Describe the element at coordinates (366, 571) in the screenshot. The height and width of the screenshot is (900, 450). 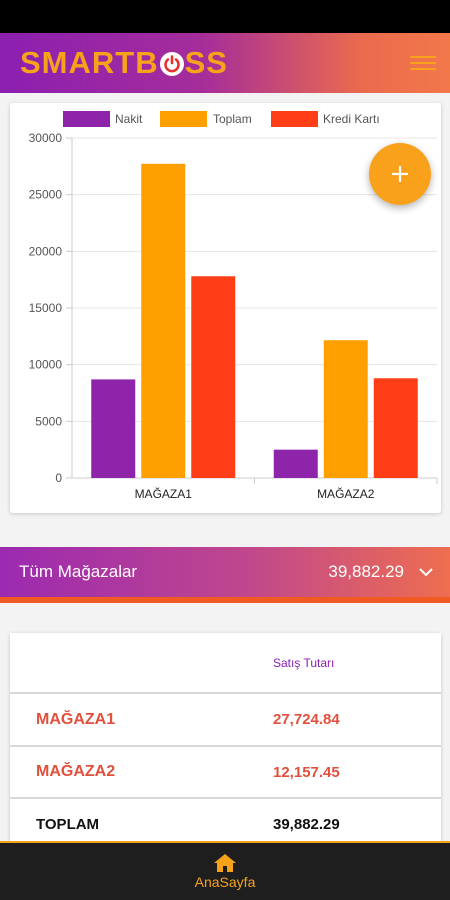
I see `store-selector-total: 39,882.29` at that location.